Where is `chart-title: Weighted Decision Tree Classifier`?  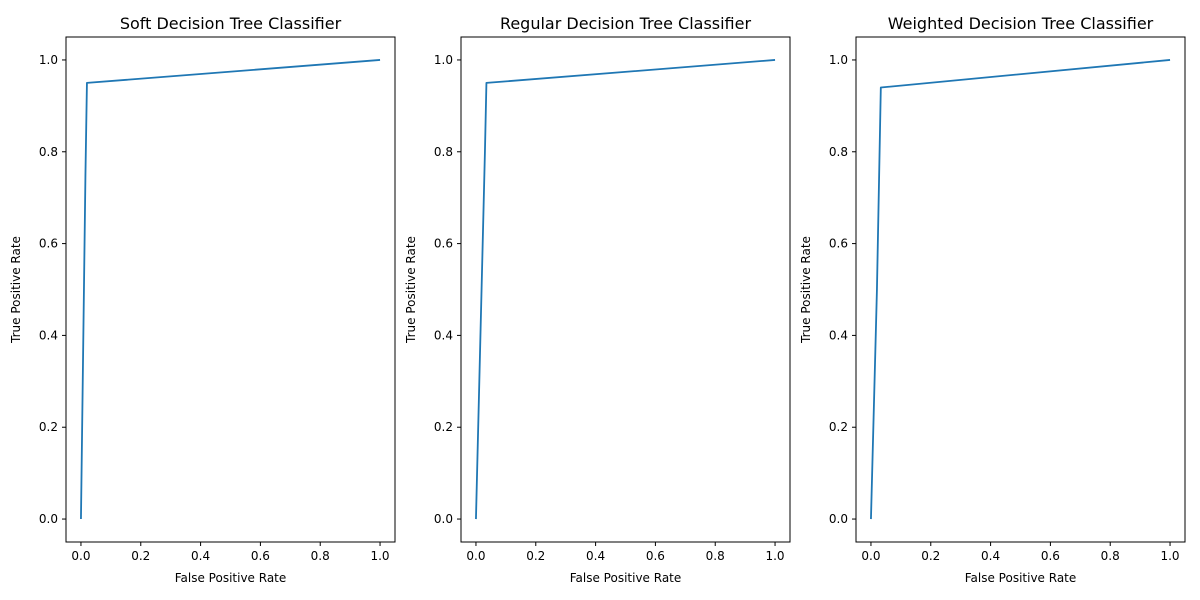 chart-title: Weighted Decision Tree Classifier is located at coordinates (1021, 23).